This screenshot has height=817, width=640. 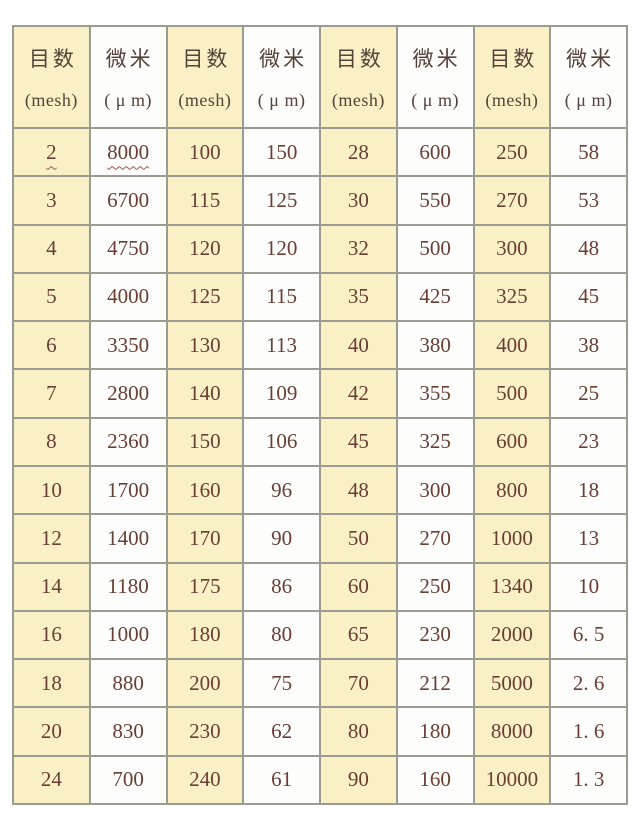 What do you see at coordinates (205, 345) in the screenshot?
I see `mesh-value-cell: 130` at bounding box center [205, 345].